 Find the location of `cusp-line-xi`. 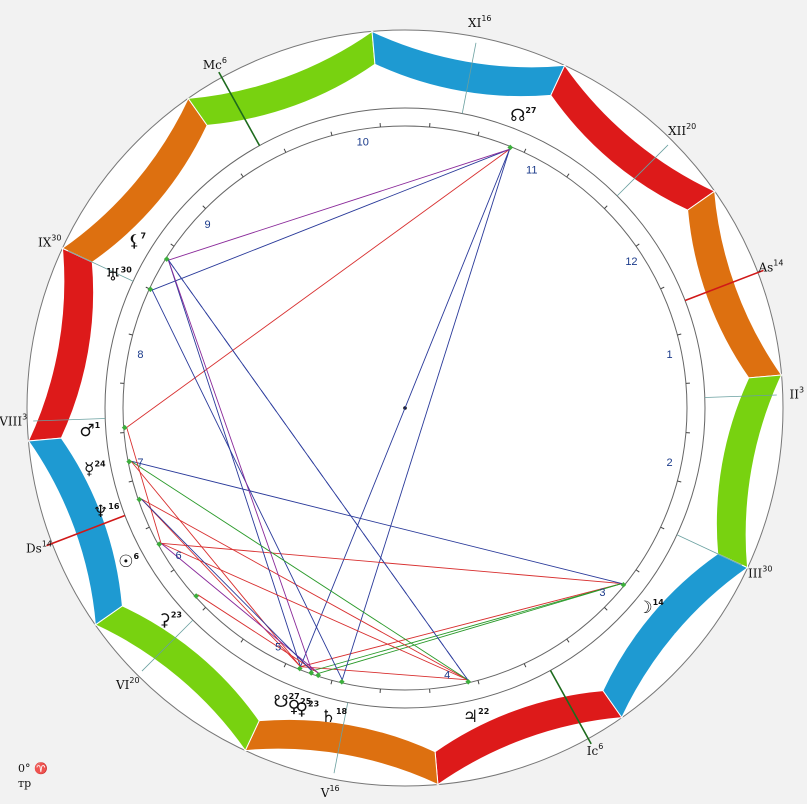

cusp-line-xi is located at coordinates (469, 78).